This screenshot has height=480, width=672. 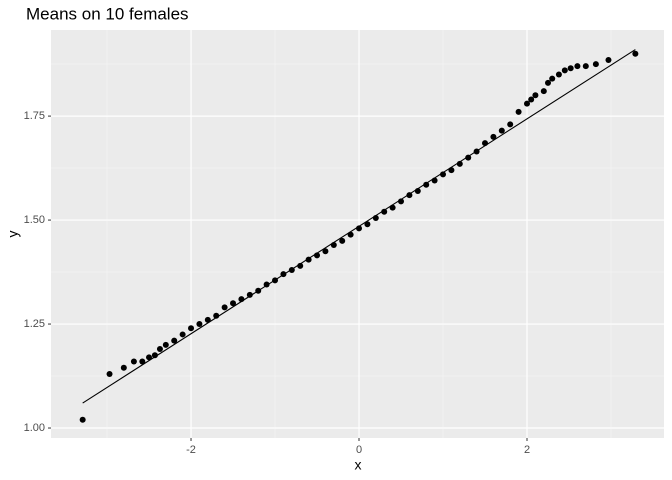 I want to click on y-tick-label: 1.50, so click(x=34, y=220).